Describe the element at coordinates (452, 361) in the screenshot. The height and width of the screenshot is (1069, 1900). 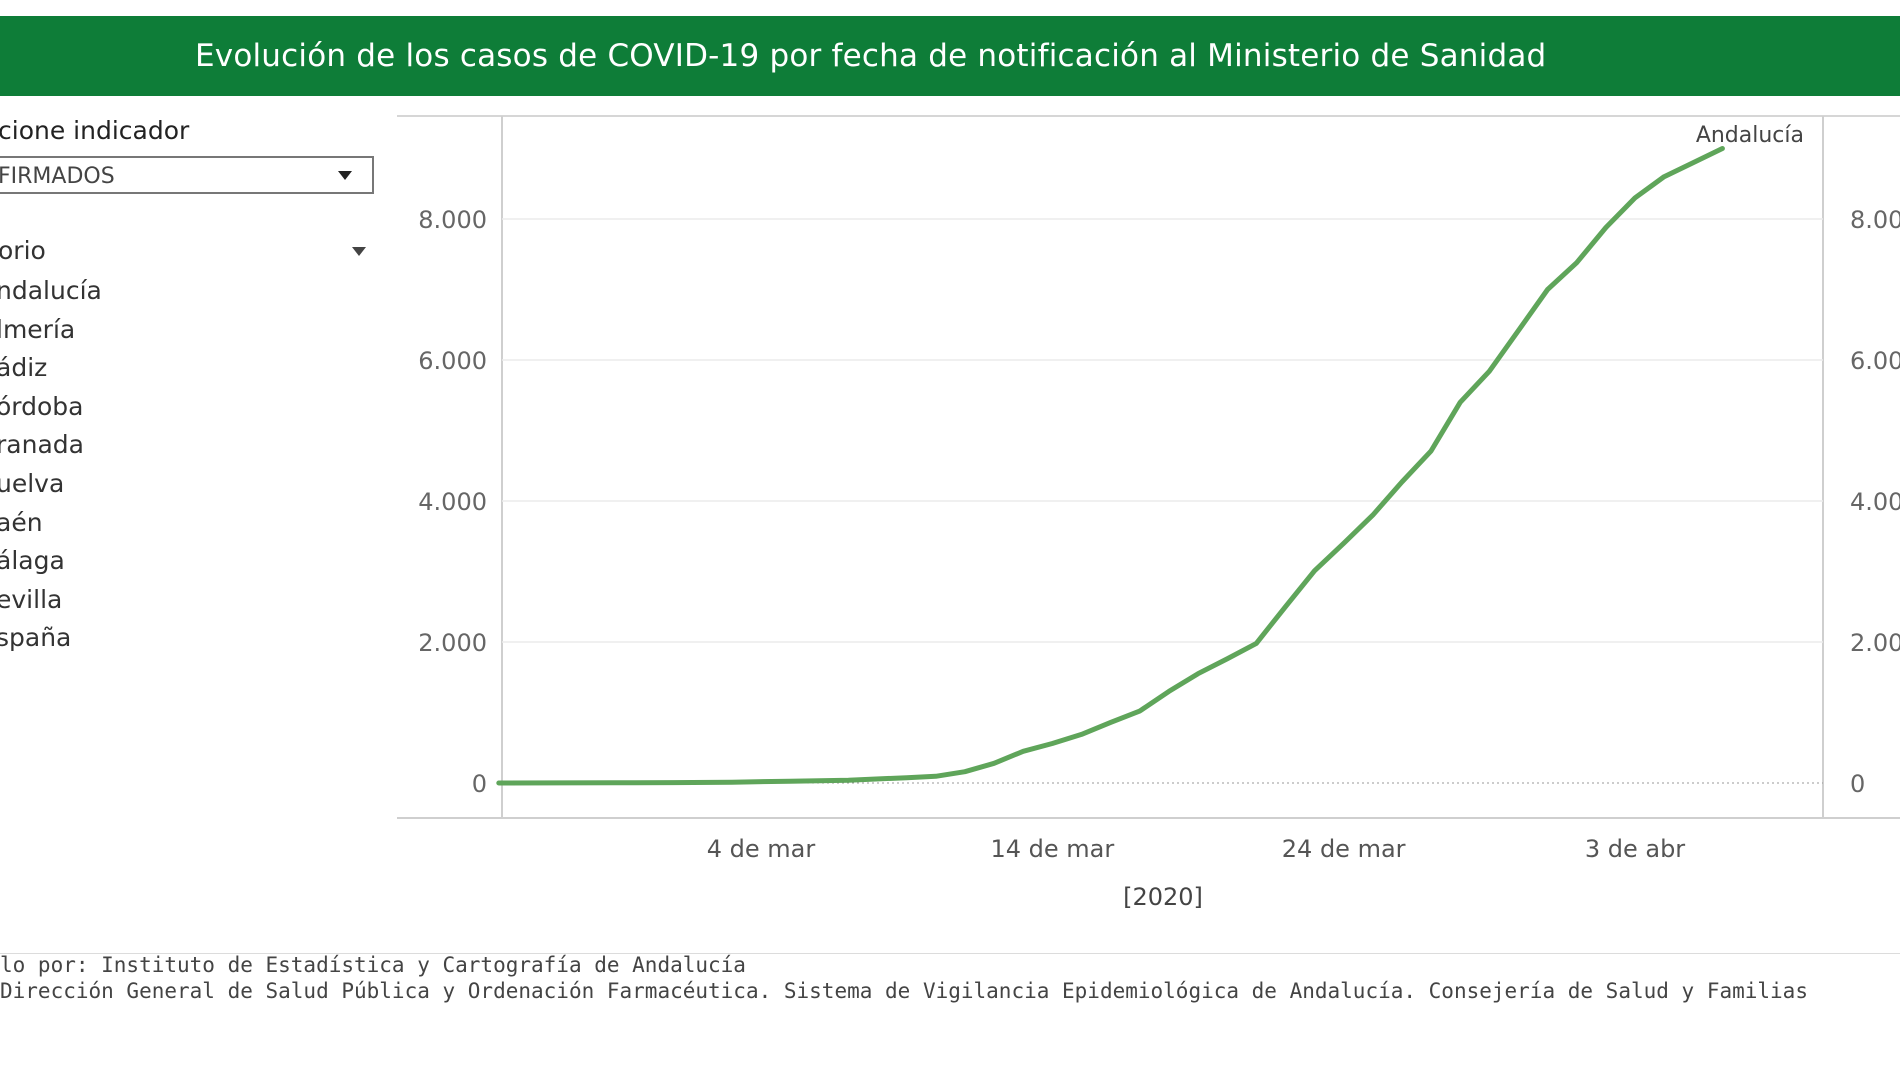
I see `y-tick-label-left: 6.000` at that location.